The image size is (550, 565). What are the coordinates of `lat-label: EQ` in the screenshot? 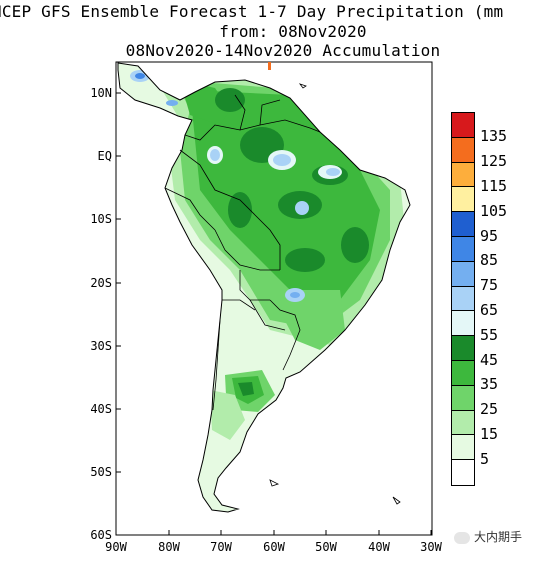 It's located at (104, 156).